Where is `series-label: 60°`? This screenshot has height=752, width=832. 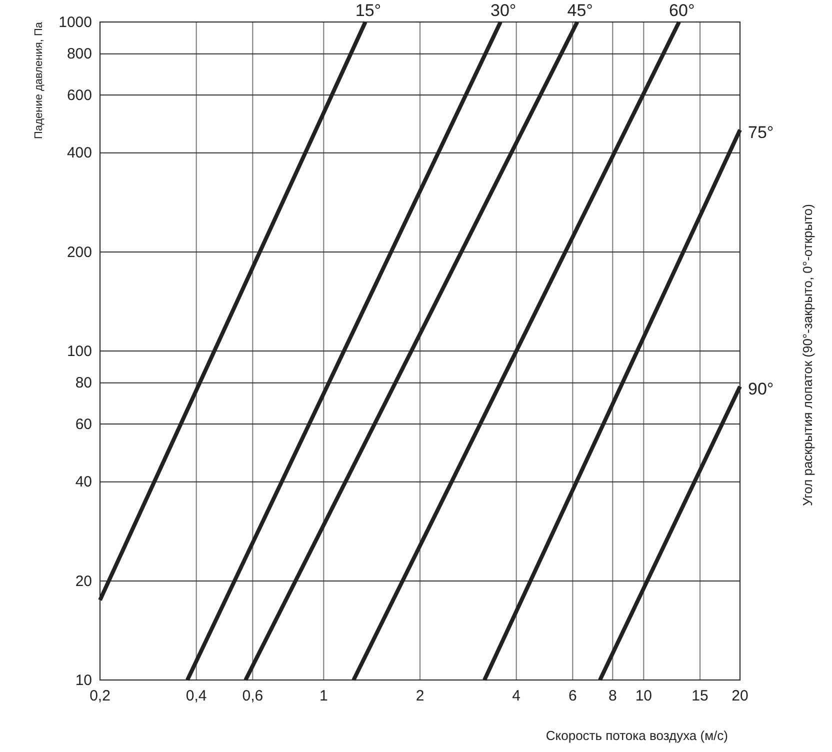 series-label: 60° is located at coordinates (682, 10).